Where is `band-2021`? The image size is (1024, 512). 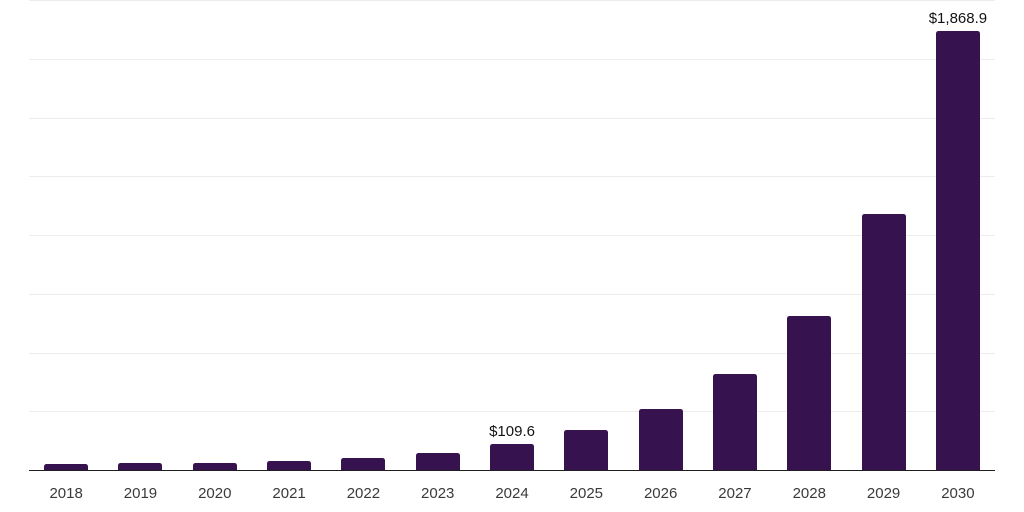
band-2021 is located at coordinates (289, 235).